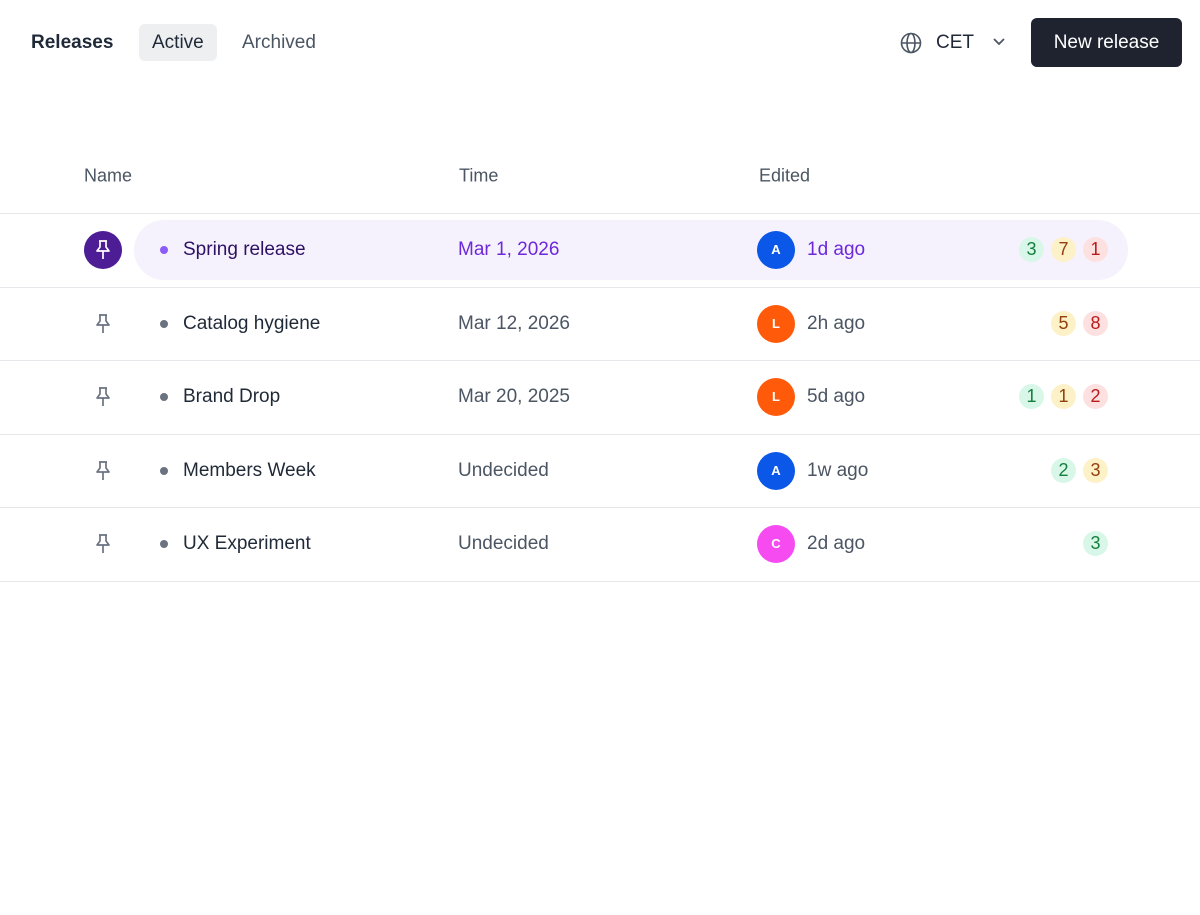 The image size is (1200, 915). What do you see at coordinates (252, 323) in the screenshot?
I see `release-name: Catalog hygiene` at bounding box center [252, 323].